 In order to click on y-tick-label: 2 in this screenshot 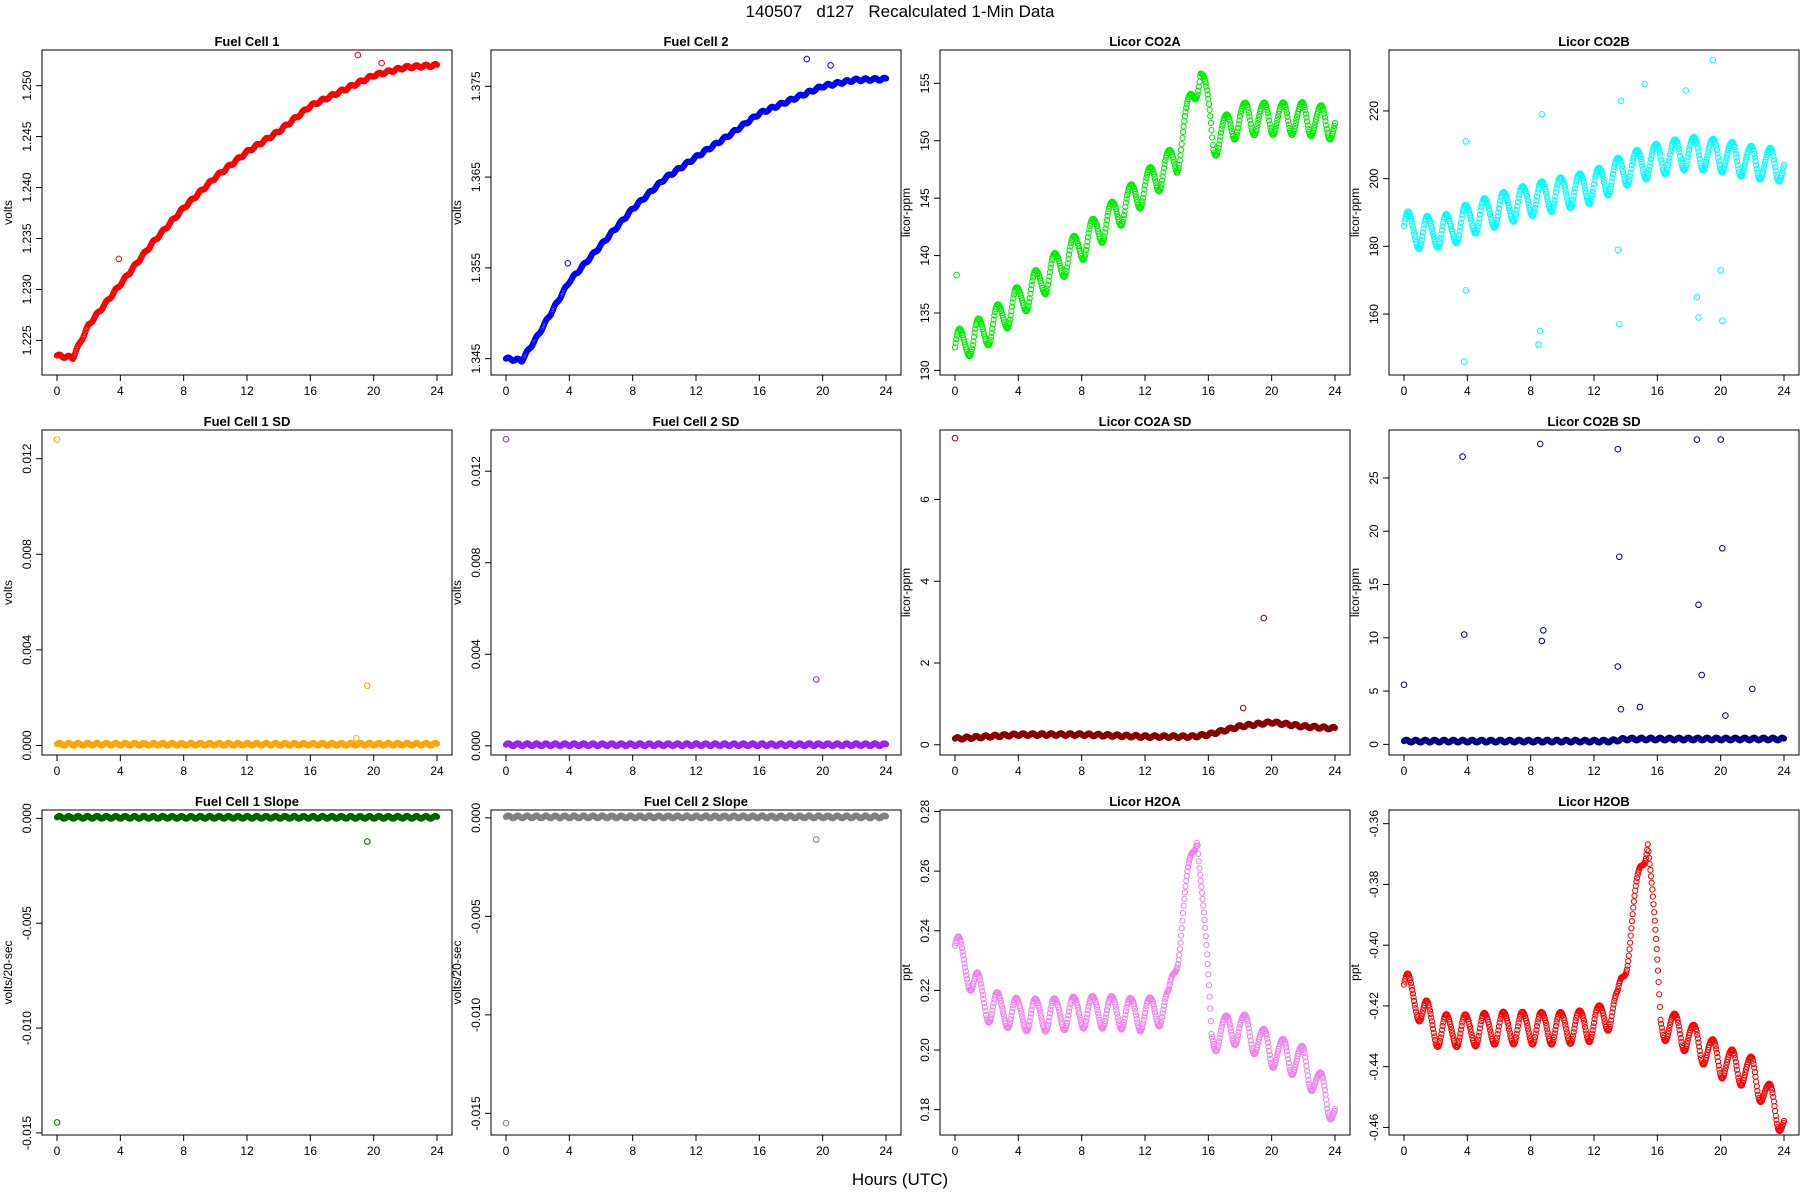, I will do `click(925, 662)`.